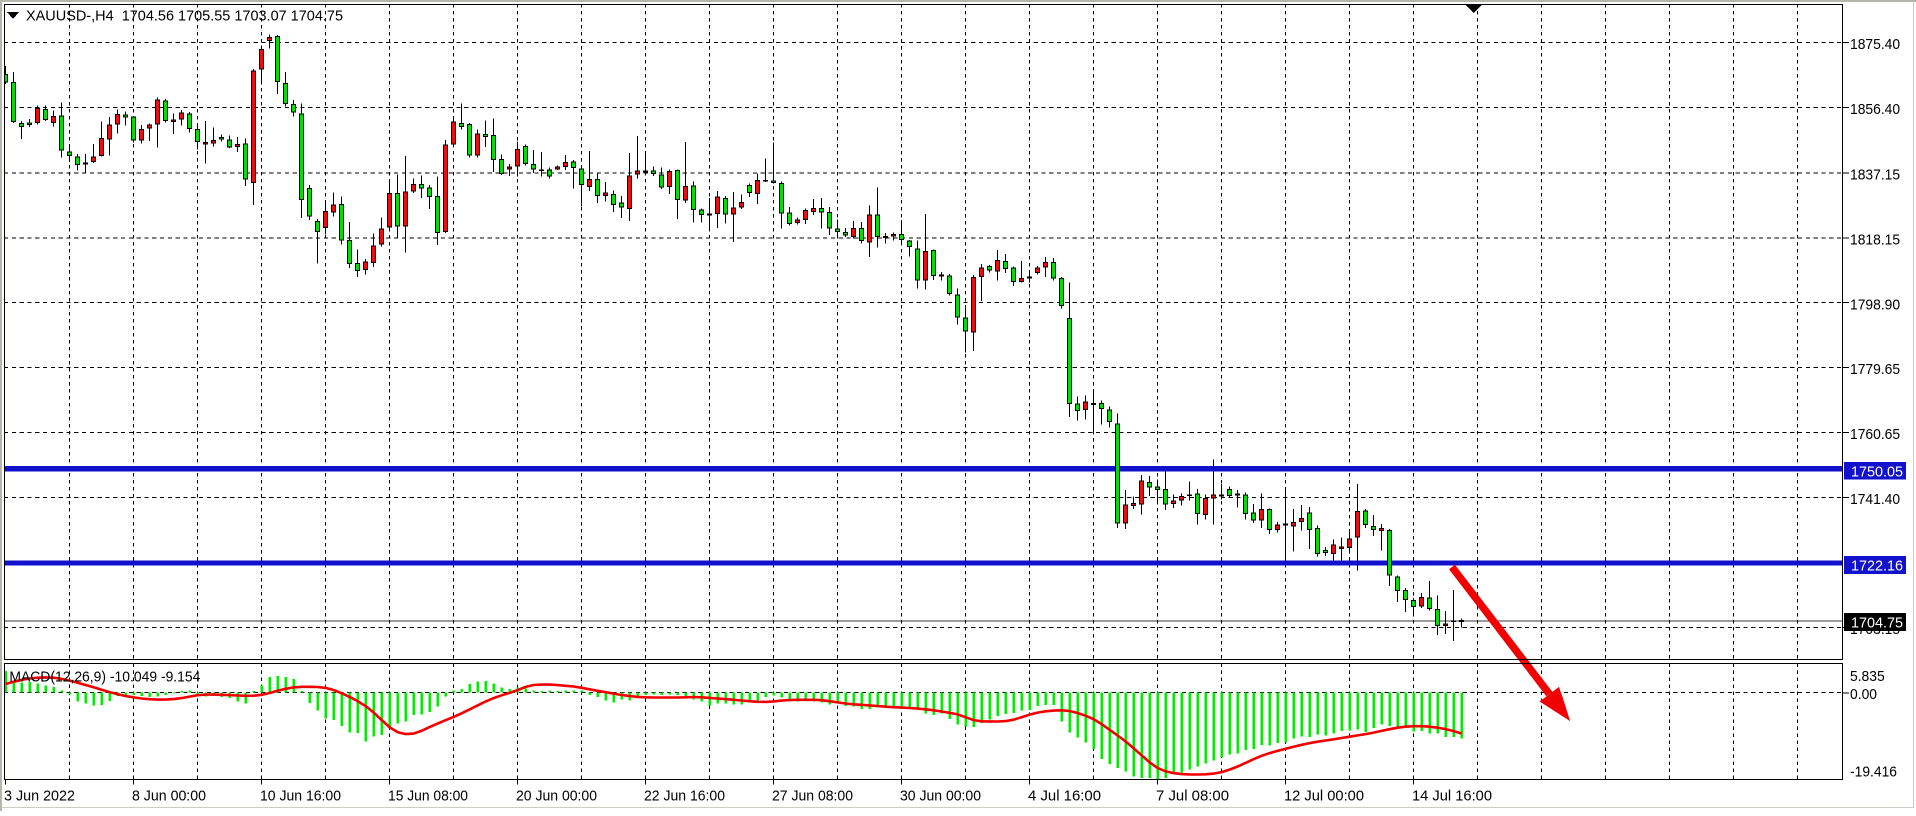  Describe the element at coordinates (1877, 566) in the screenshot. I see `svg-text: 1722.16` at that location.